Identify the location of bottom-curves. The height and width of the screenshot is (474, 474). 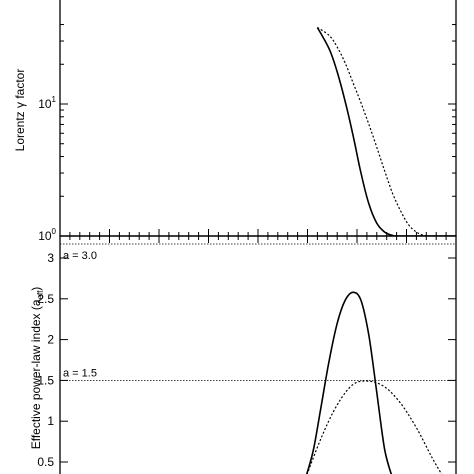
(374, 382).